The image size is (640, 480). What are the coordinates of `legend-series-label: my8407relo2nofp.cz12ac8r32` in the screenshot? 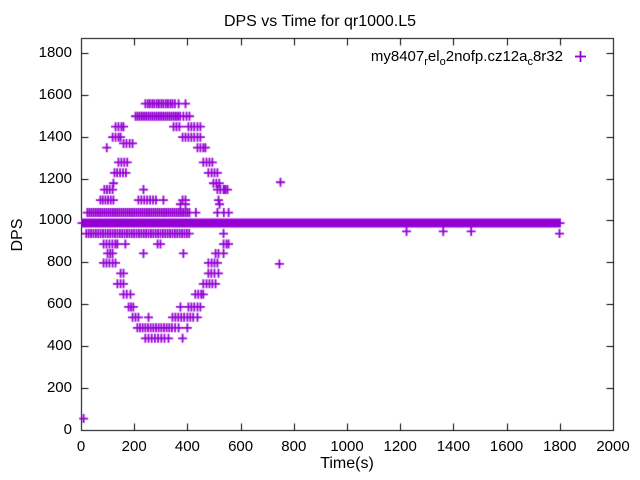 It's located at (466, 58).